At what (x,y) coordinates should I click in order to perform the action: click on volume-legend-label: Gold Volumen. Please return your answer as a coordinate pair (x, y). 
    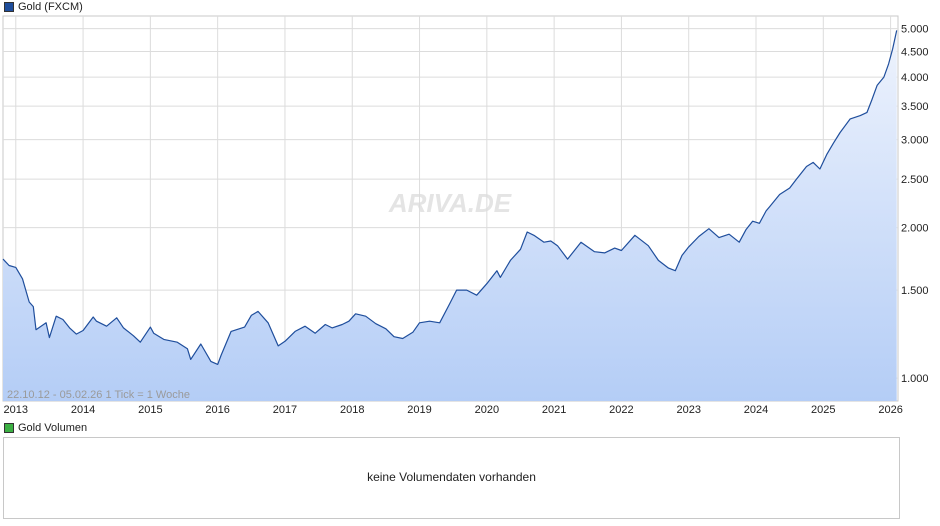
    Looking at the image, I should click on (53, 428).